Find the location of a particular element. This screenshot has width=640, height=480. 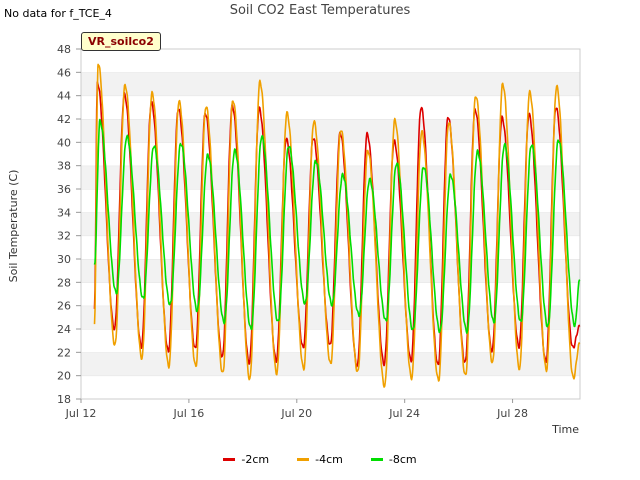

legend-label: -4cm is located at coordinates (329, 459).